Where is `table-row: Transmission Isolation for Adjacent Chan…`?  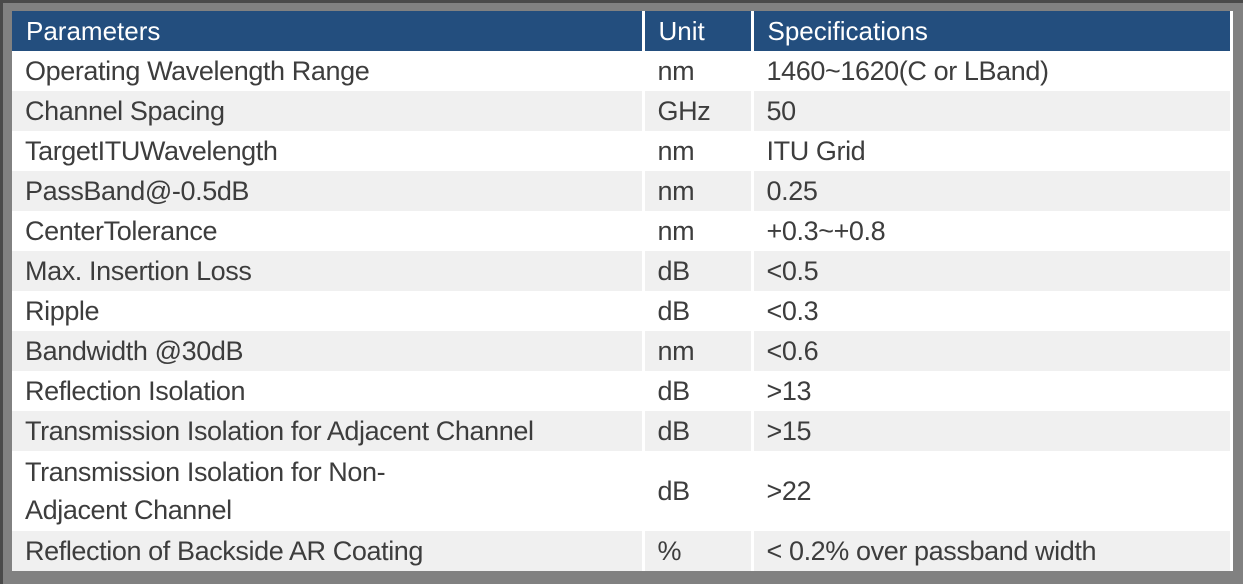
table-row: Transmission Isolation for Adjacent Chan… is located at coordinates (621, 431).